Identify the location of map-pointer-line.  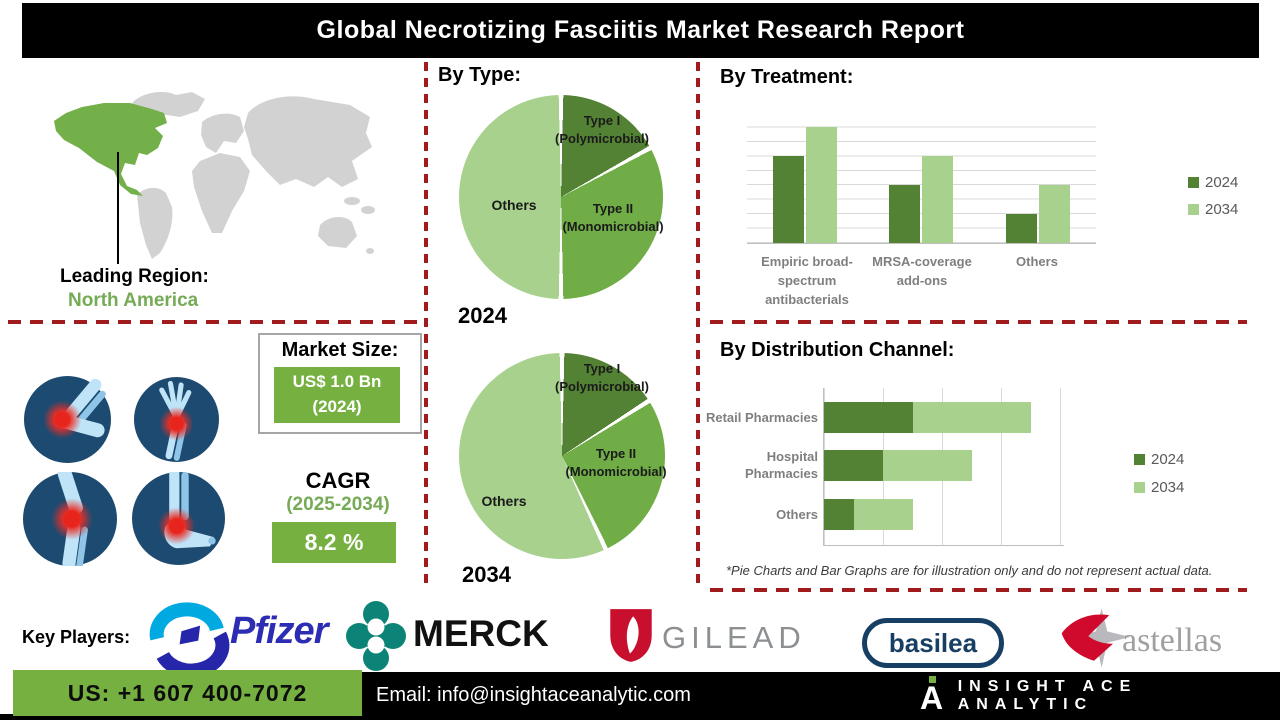
(118, 208).